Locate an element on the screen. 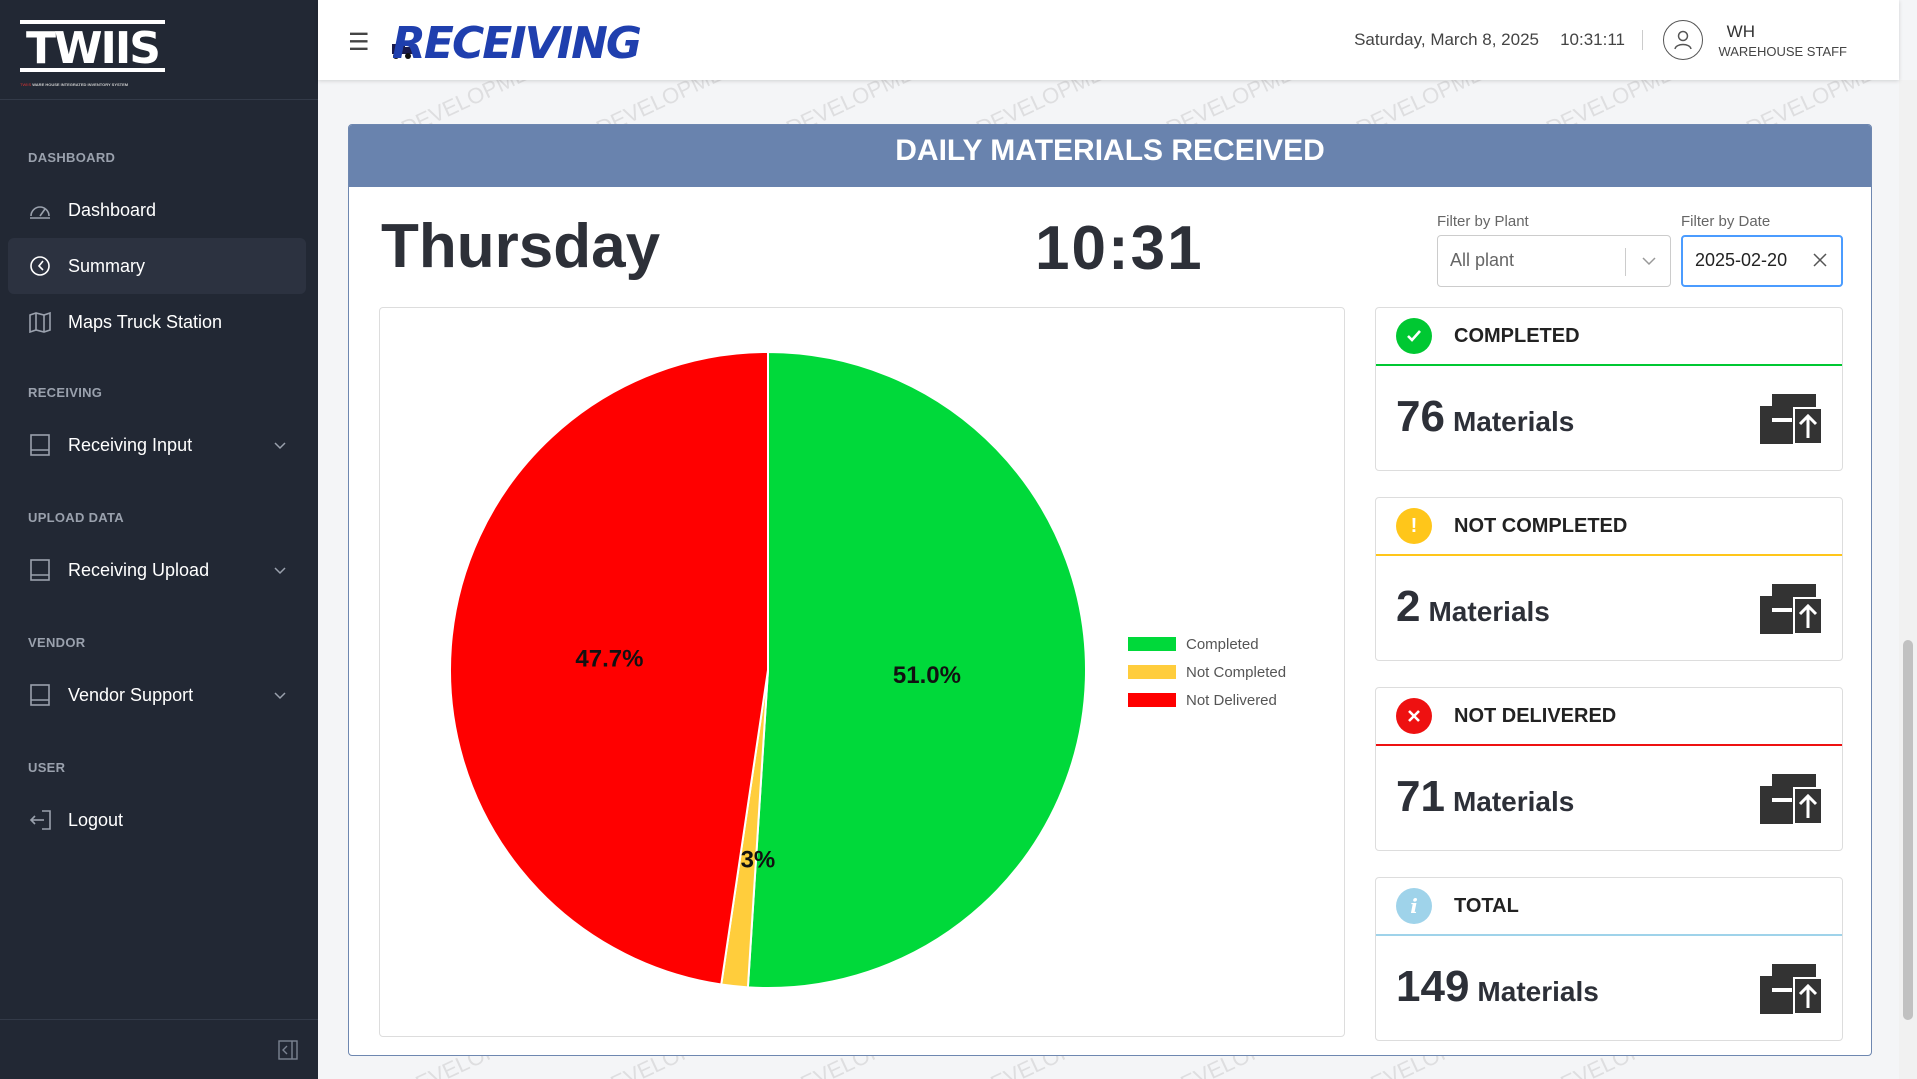 The image size is (1917, 1079). sidebar-item-dashboard: Dashboard is located at coordinates (157, 210).